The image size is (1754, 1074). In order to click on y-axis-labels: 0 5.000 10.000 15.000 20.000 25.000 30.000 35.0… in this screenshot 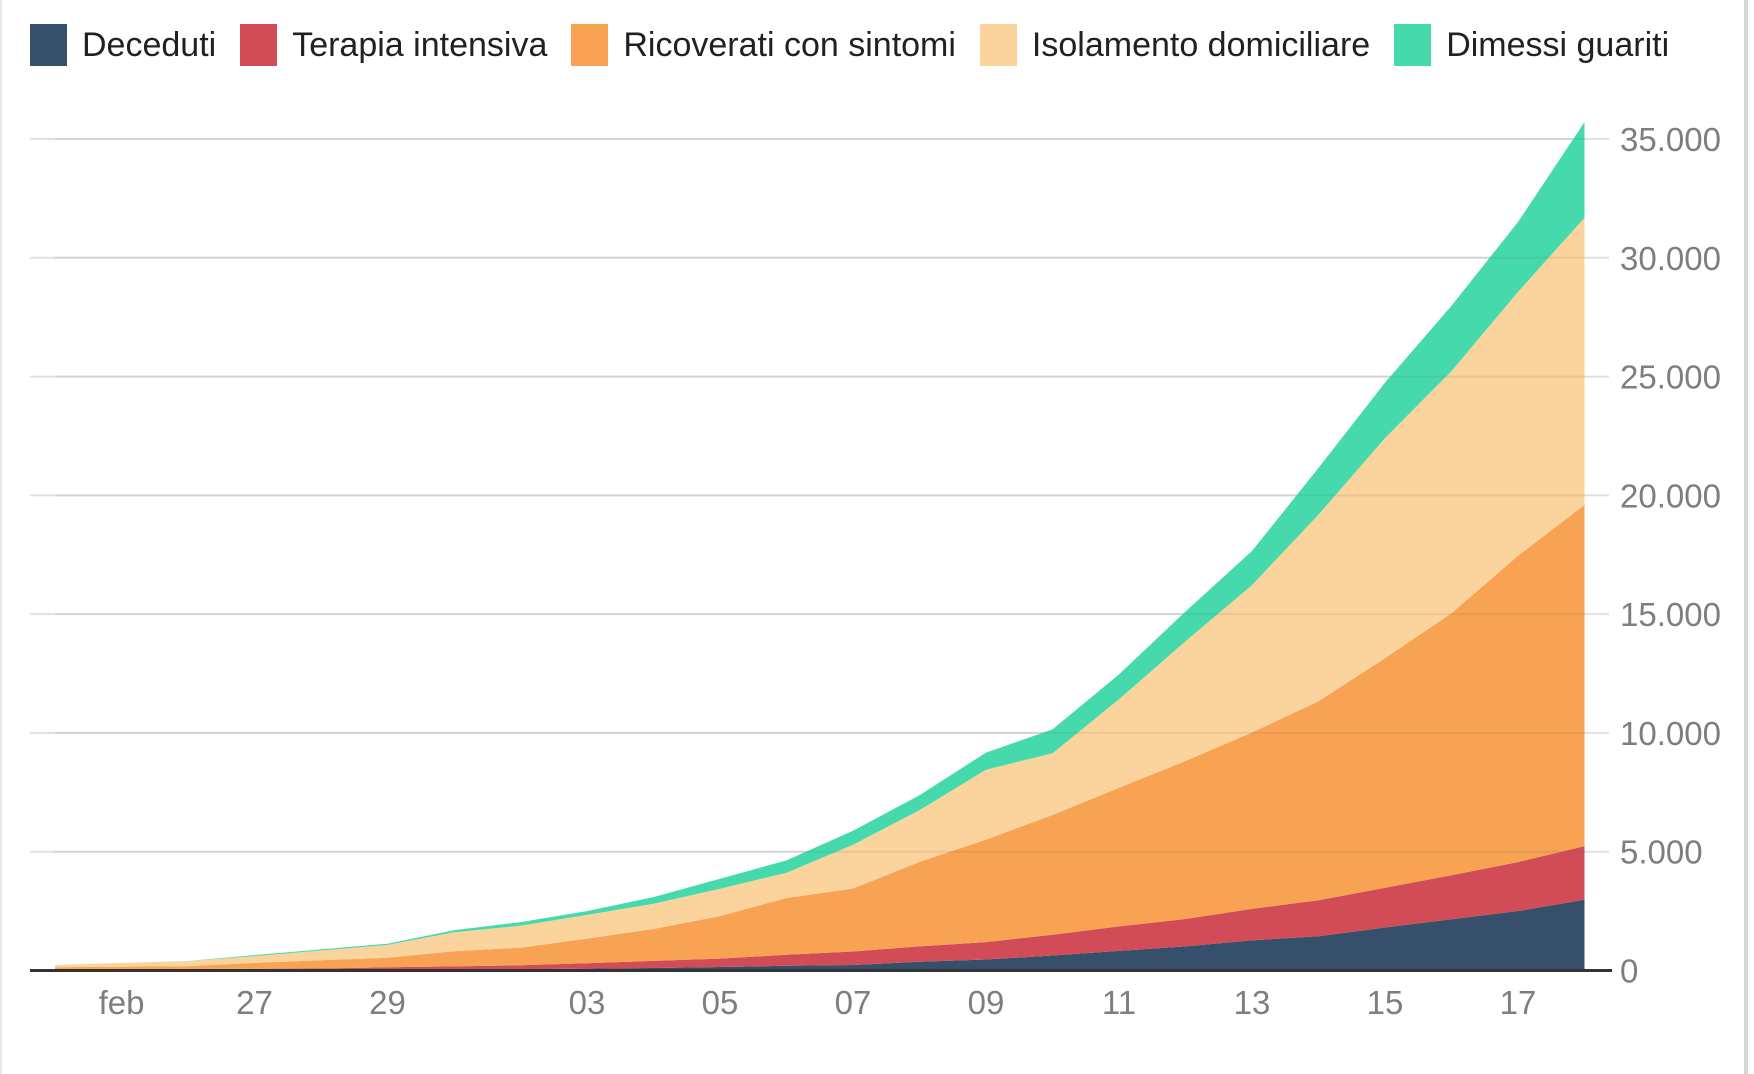, I will do `click(1670, 555)`.